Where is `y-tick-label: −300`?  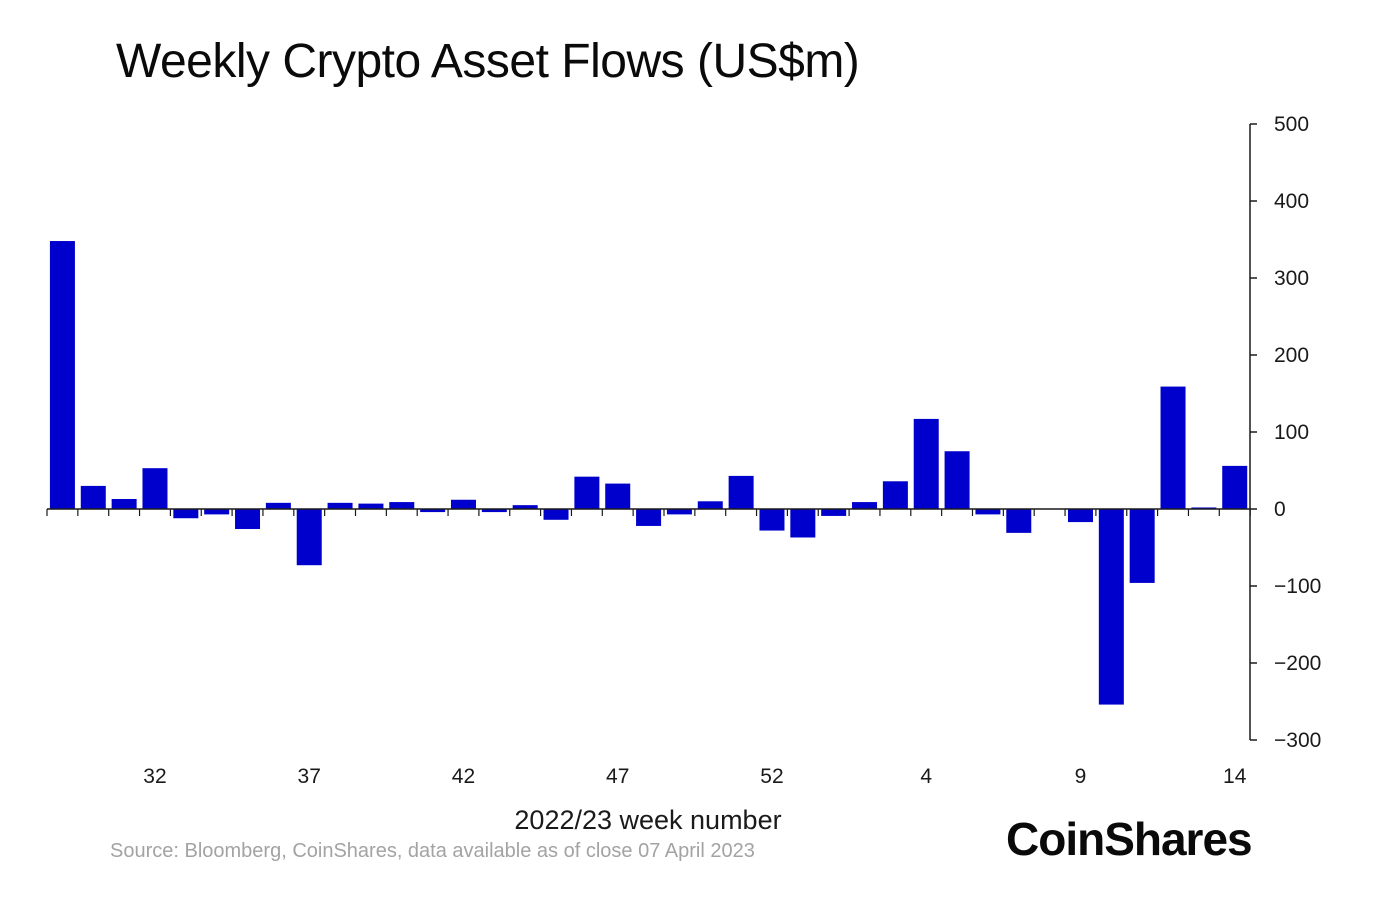 y-tick-label: −300 is located at coordinates (1297, 740).